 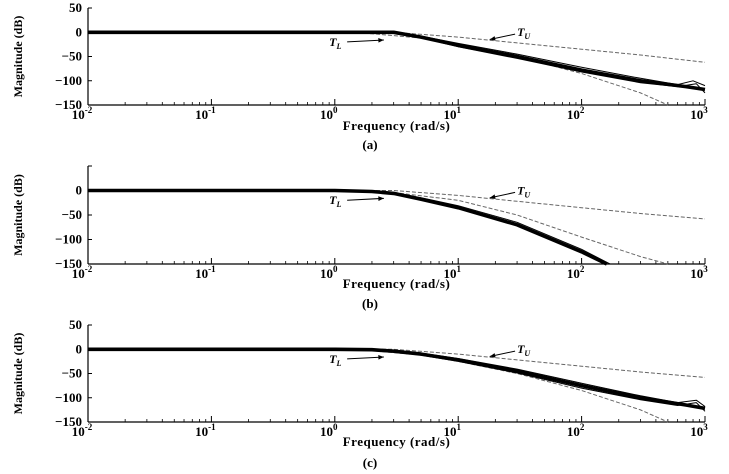 I want to click on panel-caption: (b), so click(x=370, y=303).